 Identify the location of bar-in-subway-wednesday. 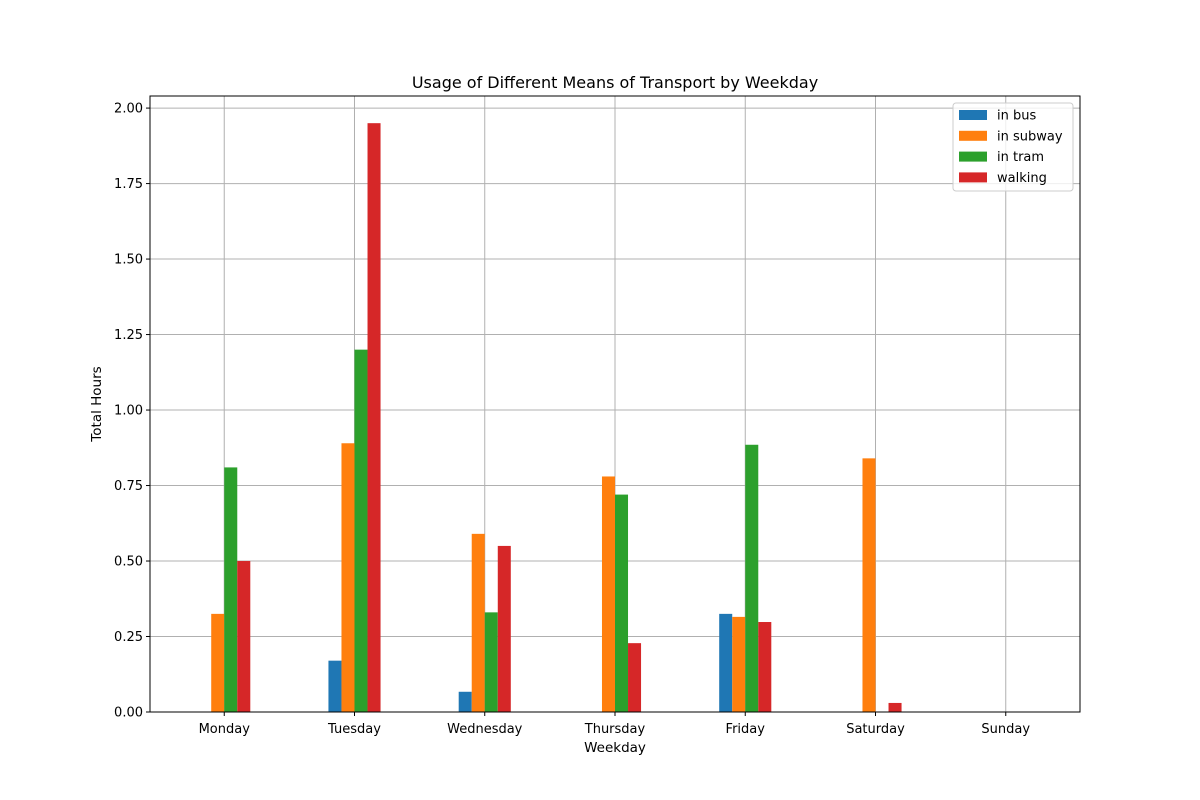
(478, 622).